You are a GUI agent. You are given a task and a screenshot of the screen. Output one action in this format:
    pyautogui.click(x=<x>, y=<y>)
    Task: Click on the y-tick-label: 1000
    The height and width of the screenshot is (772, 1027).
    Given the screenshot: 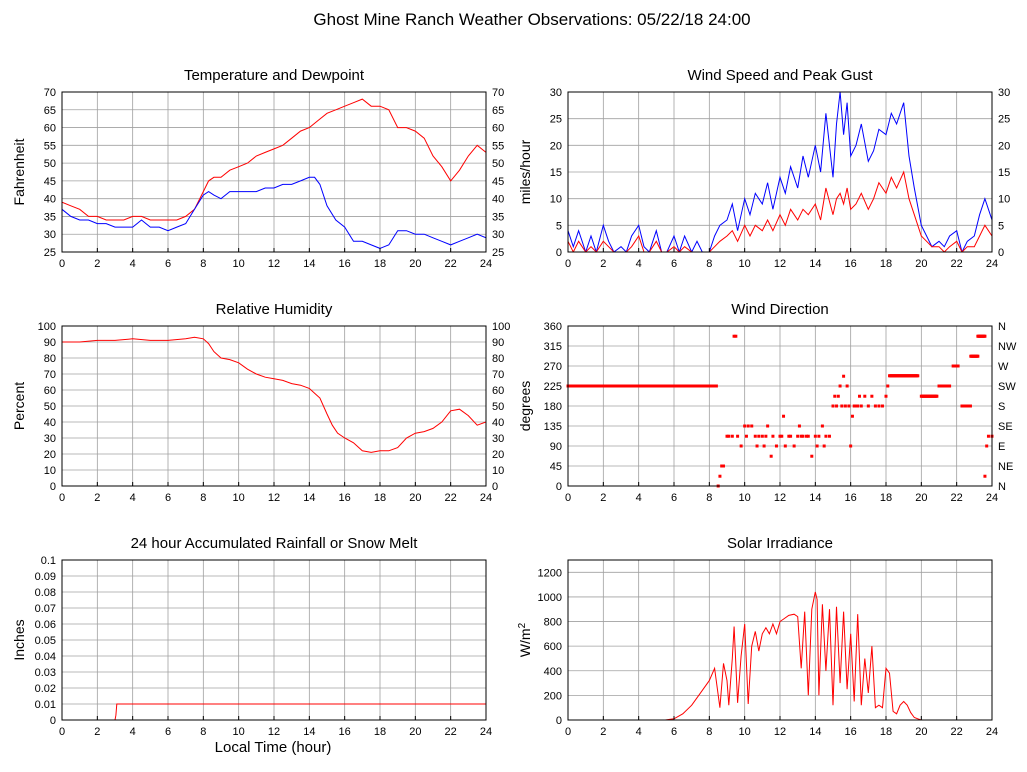 What is the action you would take?
    pyautogui.click(x=550, y=598)
    